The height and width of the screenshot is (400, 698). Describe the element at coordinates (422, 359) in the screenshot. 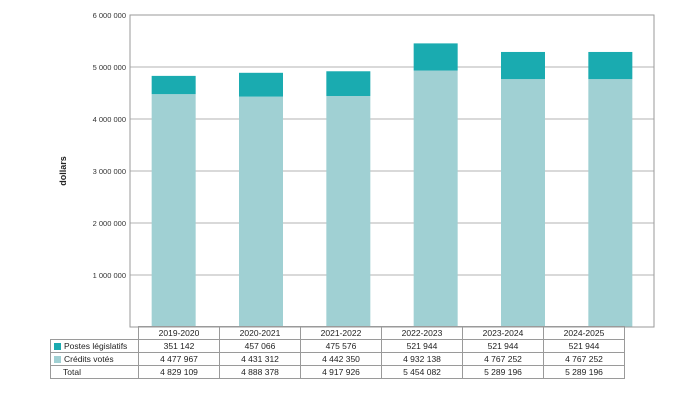

I see `data-label: 4 932 138` at that location.